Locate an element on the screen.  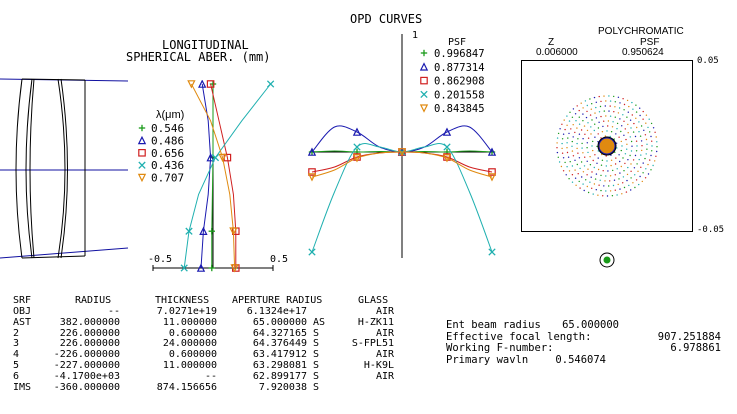
table-cell-thickness: 24.000000 is located at coordinates (189, 344).